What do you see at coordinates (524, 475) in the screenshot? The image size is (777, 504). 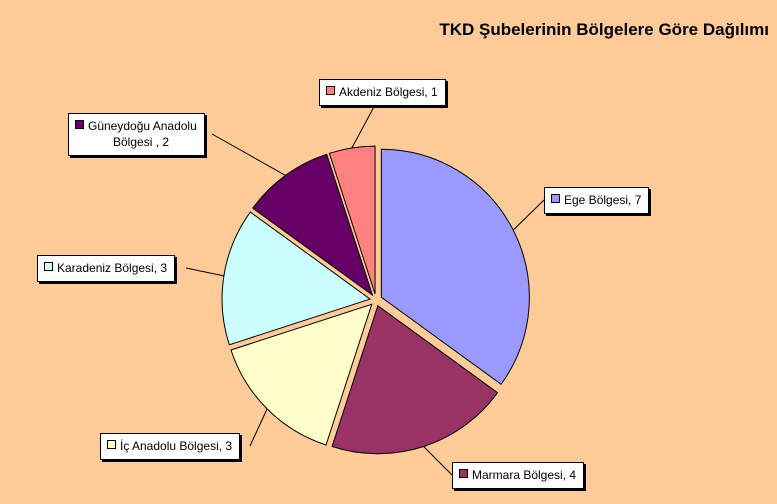 I see `label-text-marmara: Marmara Bölgesi, 4` at bounding box center [524, 475].